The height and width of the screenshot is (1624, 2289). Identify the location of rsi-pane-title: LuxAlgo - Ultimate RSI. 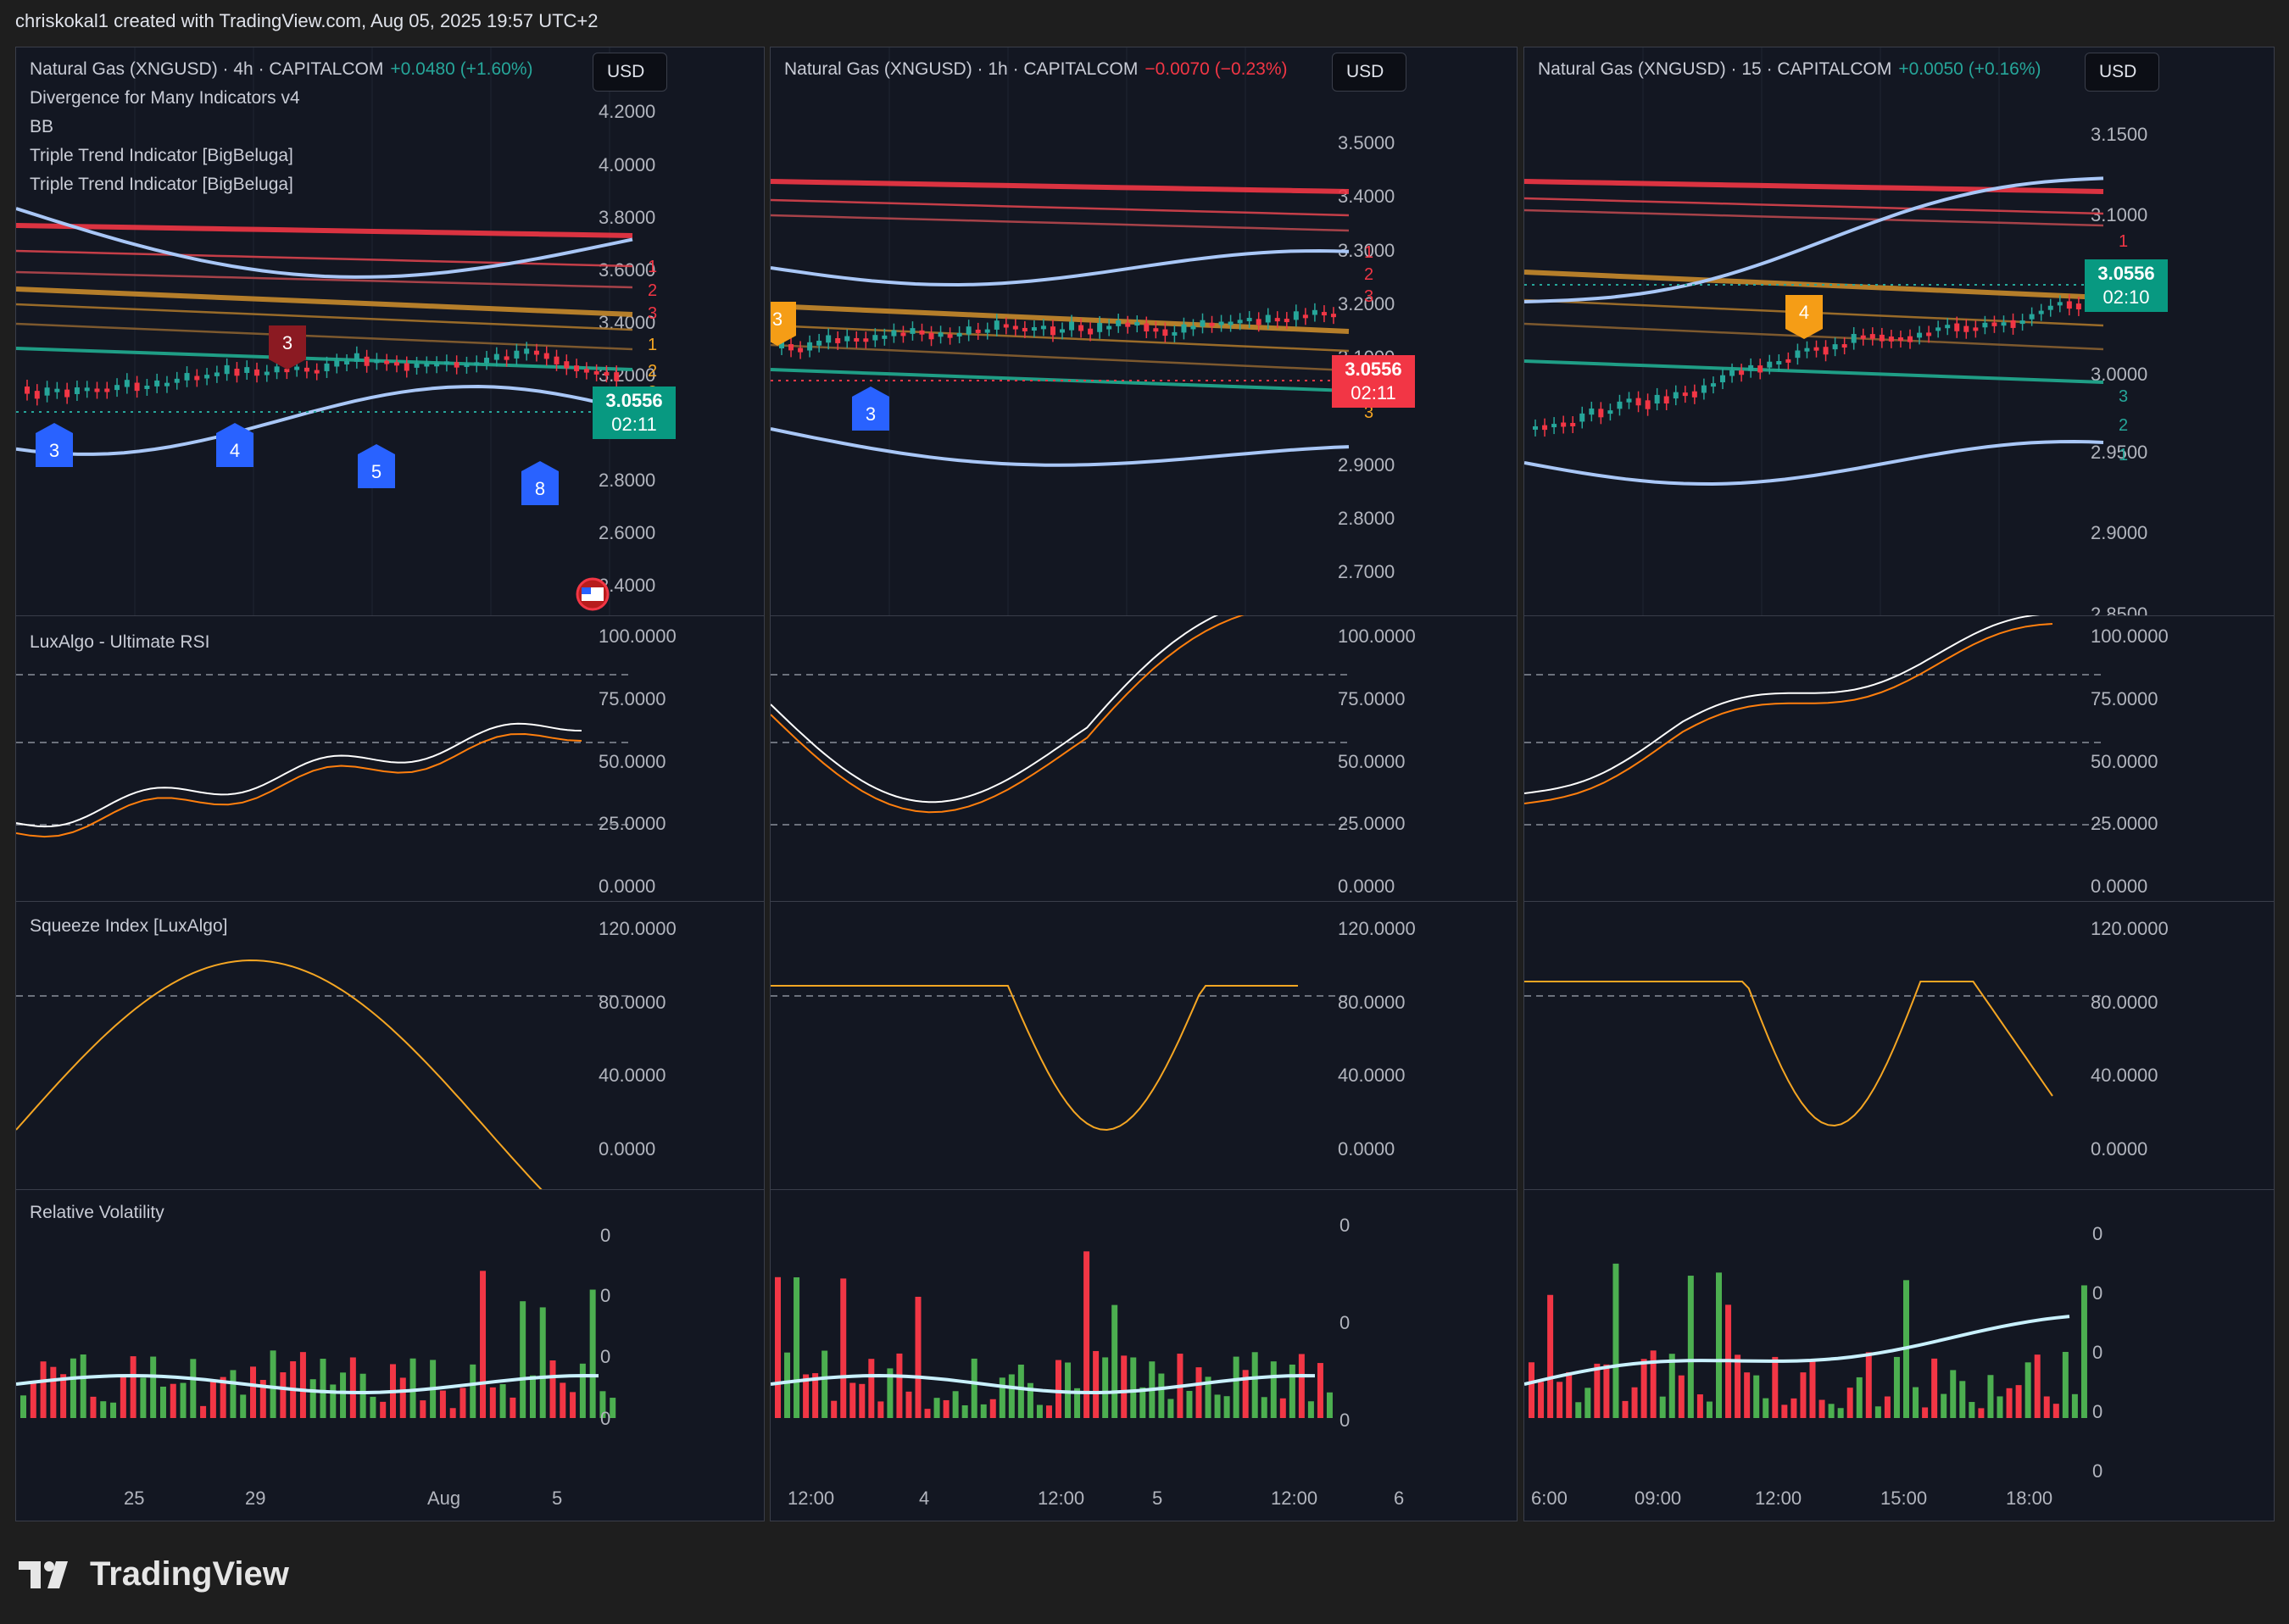
(120, 642).